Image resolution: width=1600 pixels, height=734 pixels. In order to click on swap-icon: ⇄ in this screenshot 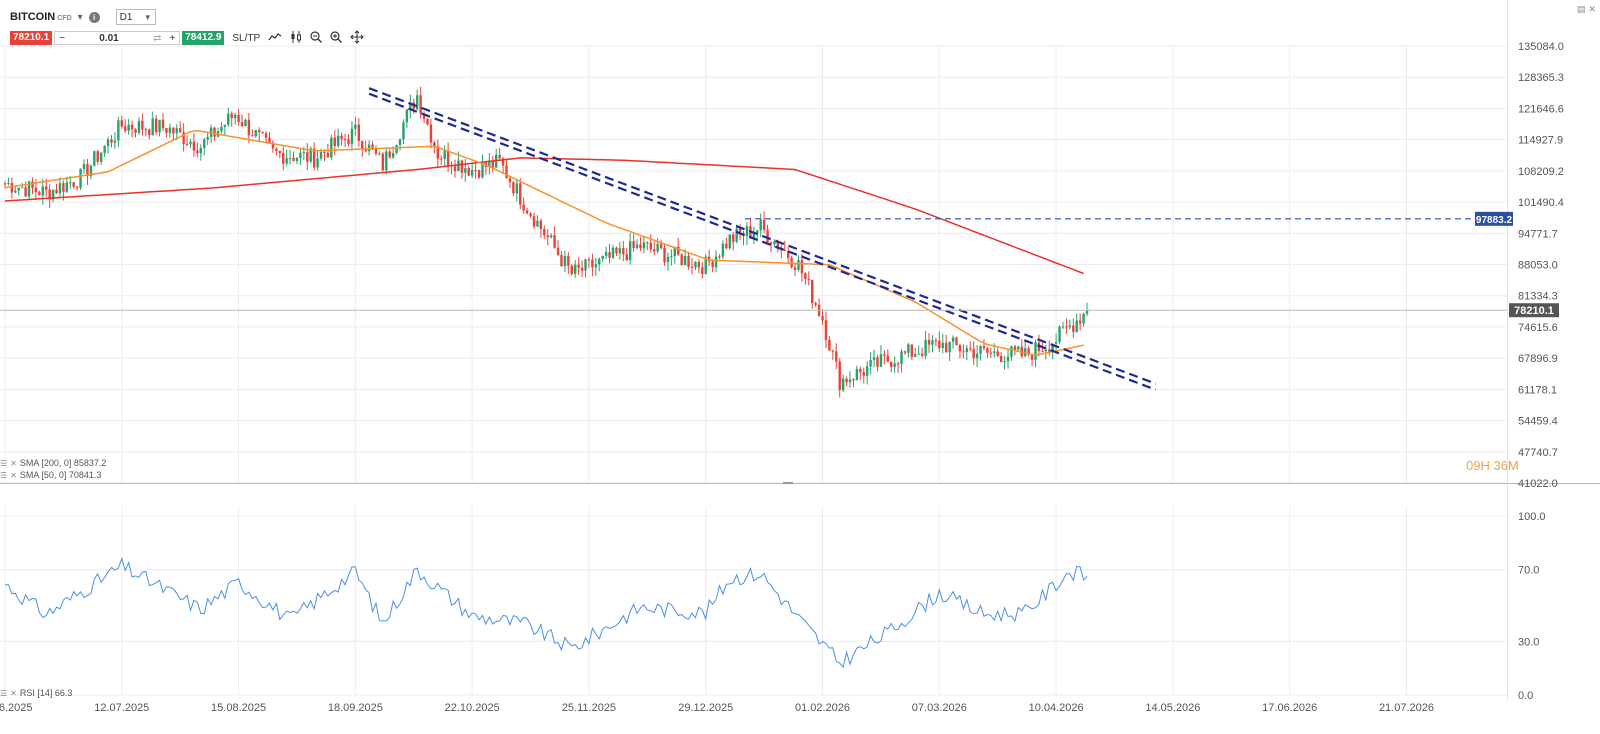, I will do `click(157, 38)`.